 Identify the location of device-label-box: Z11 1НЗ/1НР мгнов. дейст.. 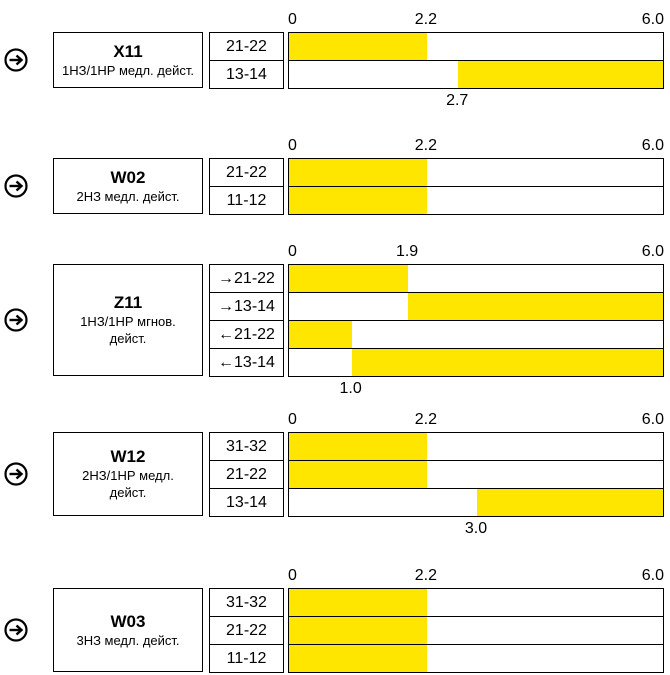
(128, 320).